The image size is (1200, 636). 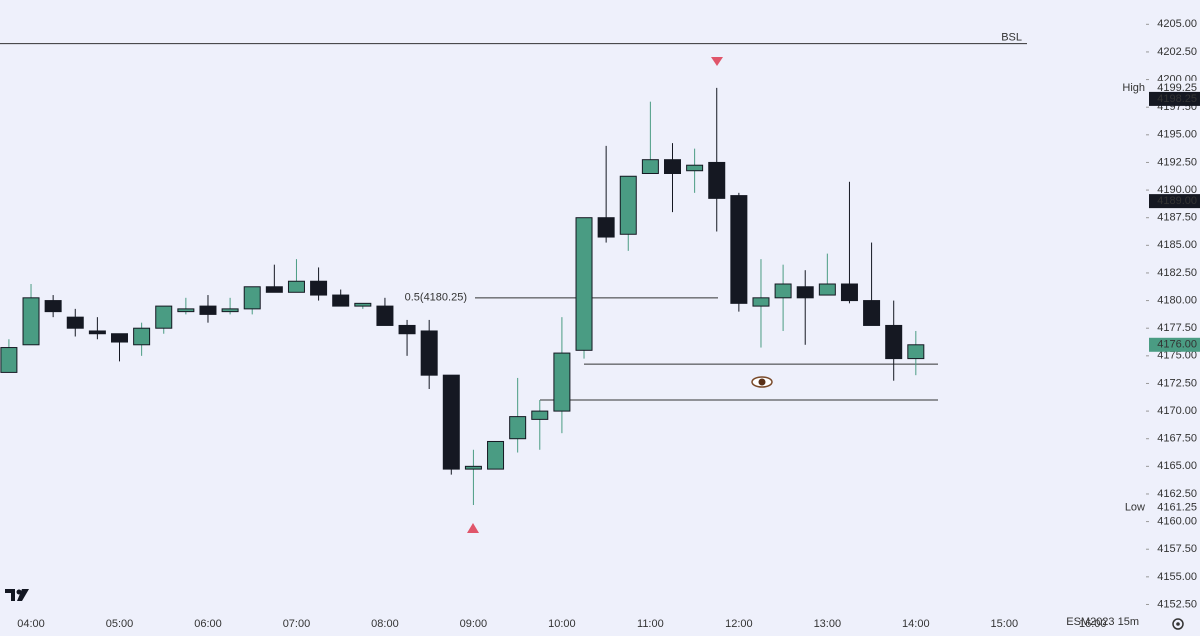 I want to click on x-tick-label: 09:00, so click(x=474, y=624).